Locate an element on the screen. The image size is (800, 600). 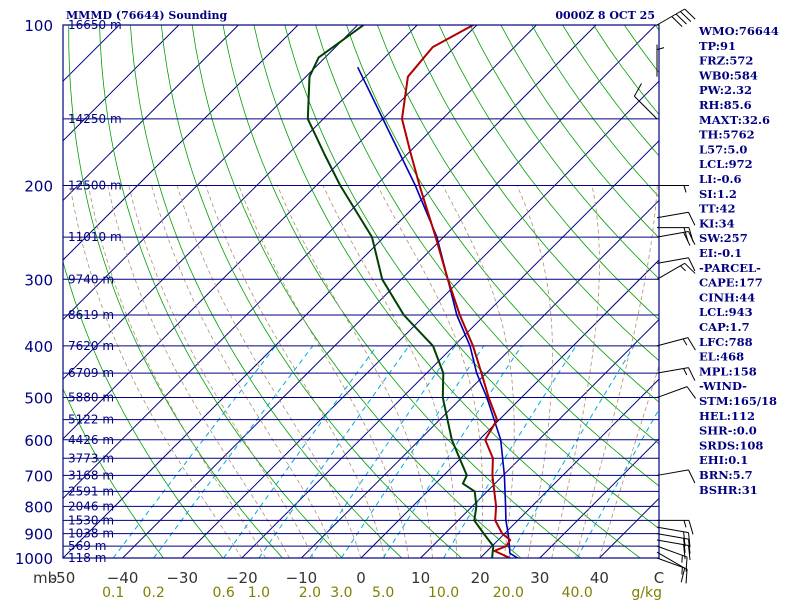
index-value: WB0:584 is located at coordinates (728, 75).